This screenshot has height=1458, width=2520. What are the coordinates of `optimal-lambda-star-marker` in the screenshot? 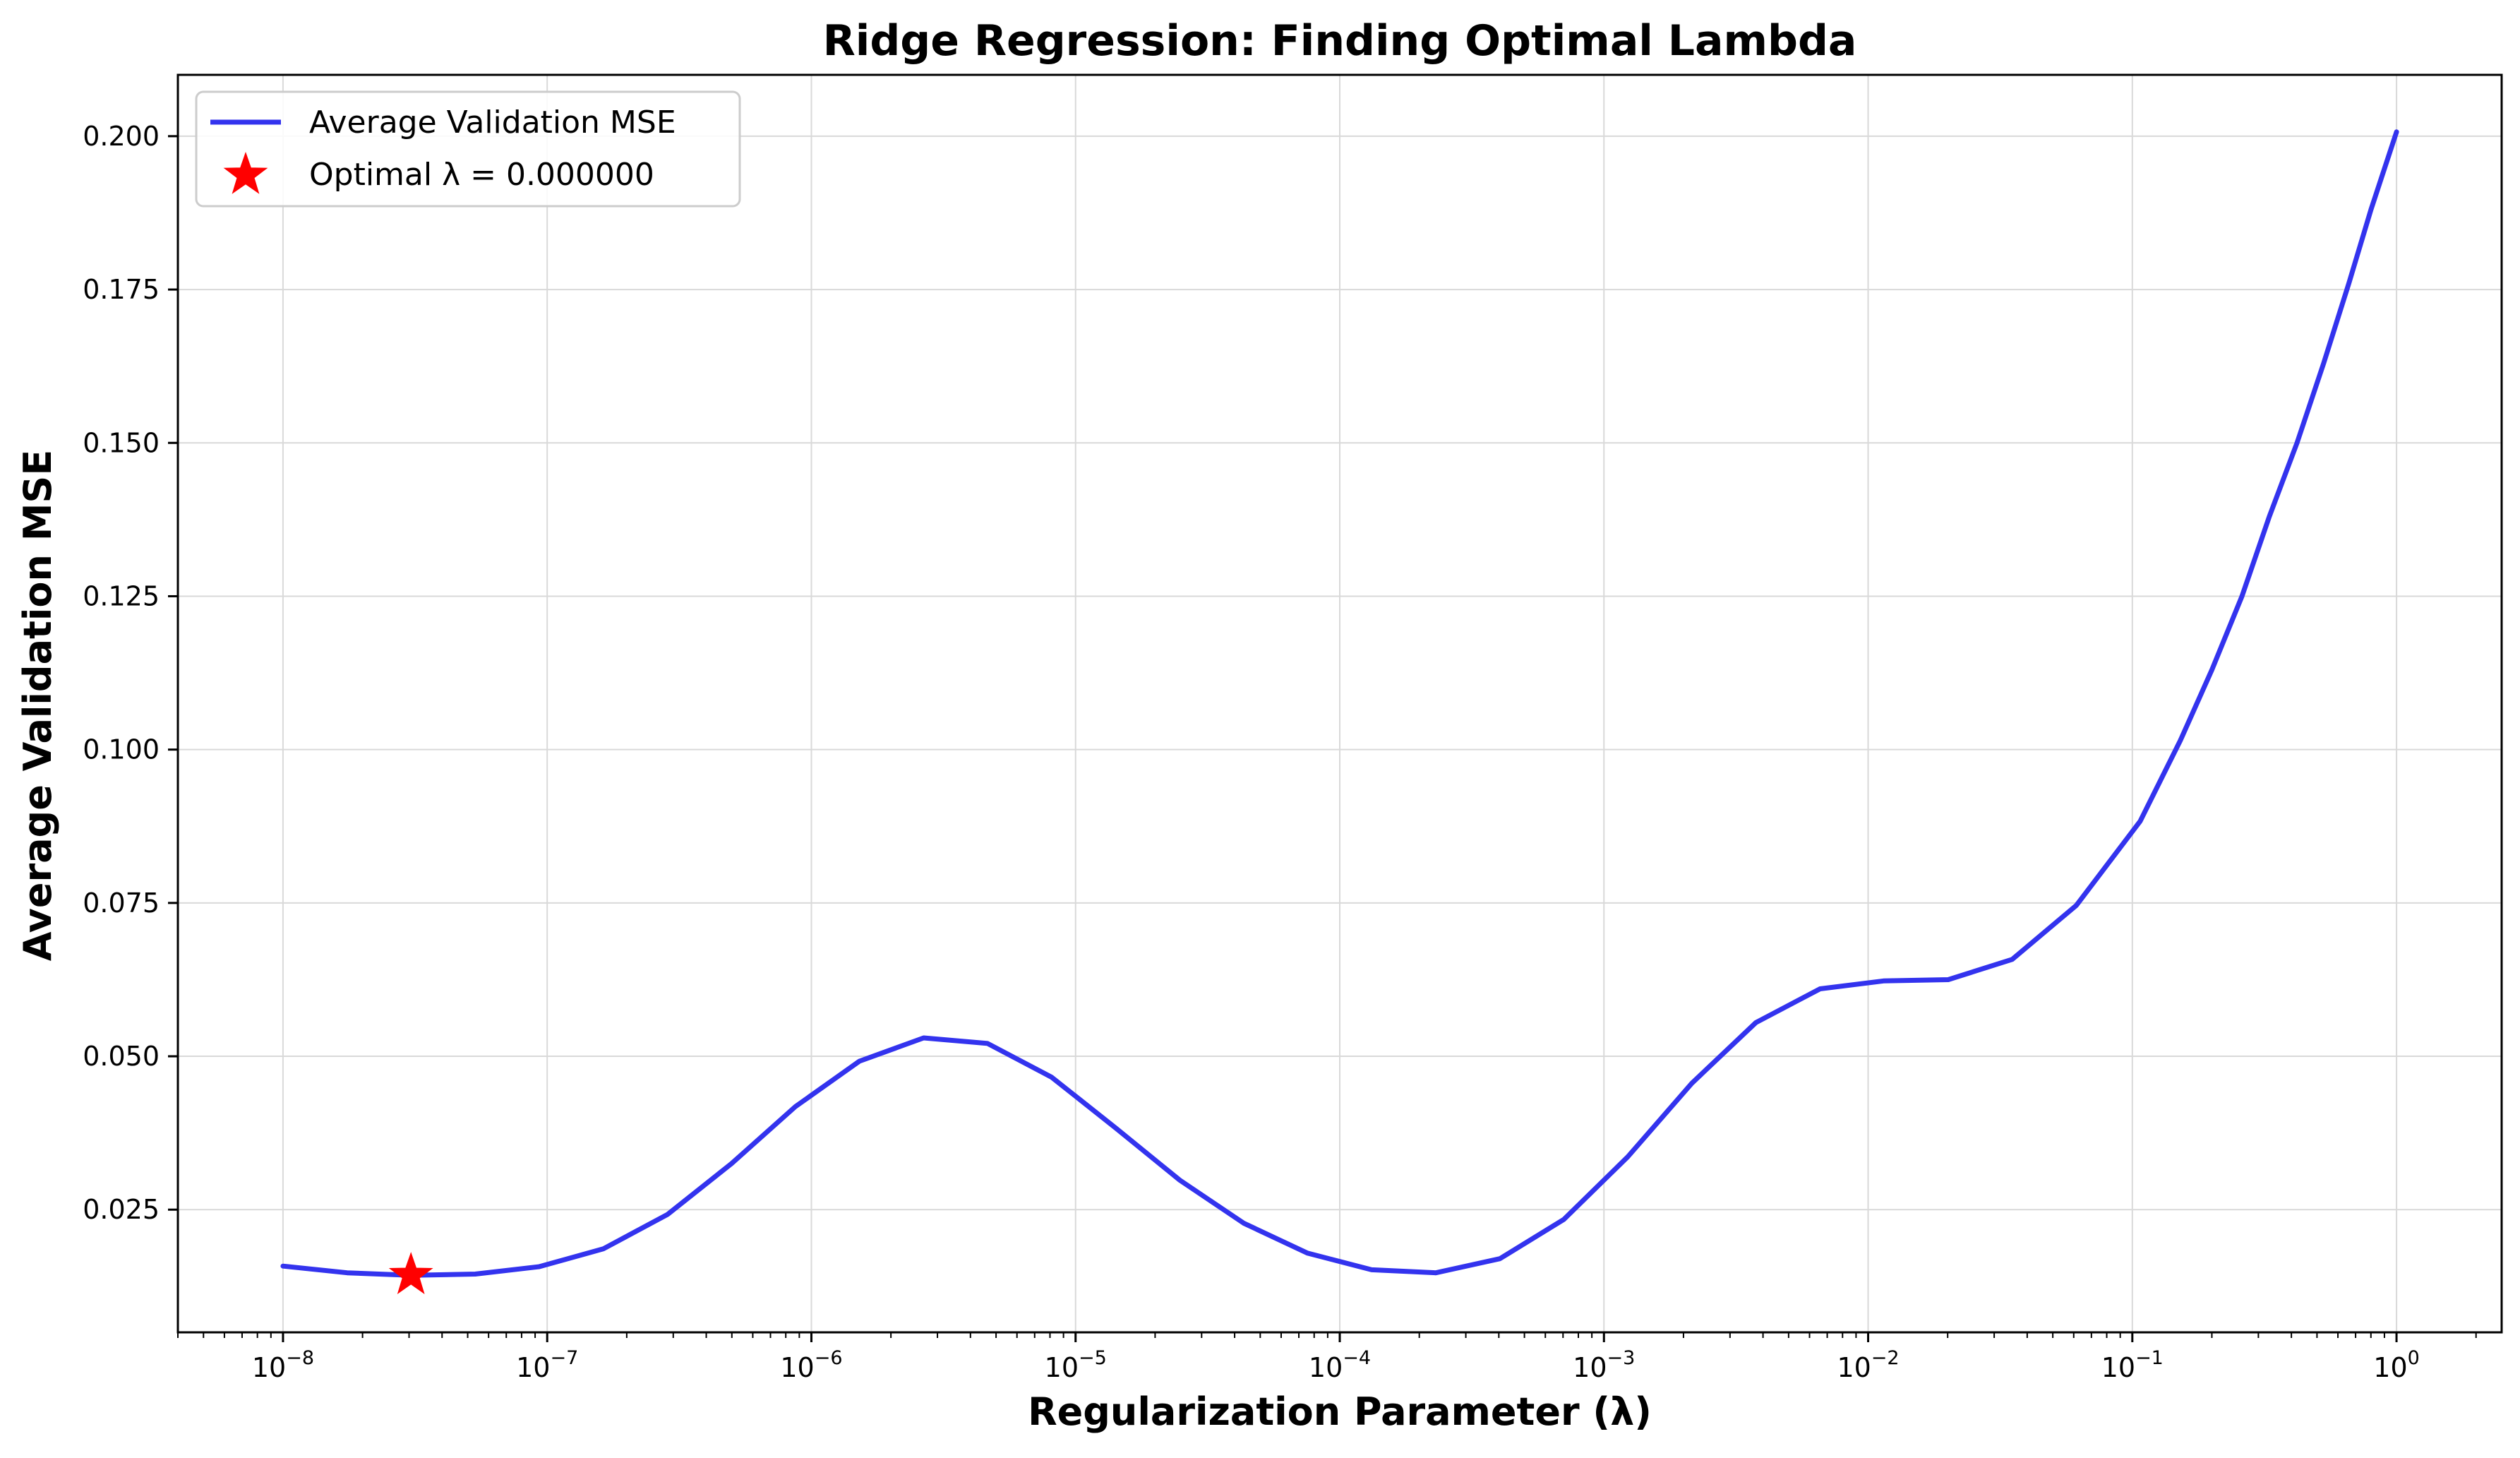 It's located at (411, 1273).